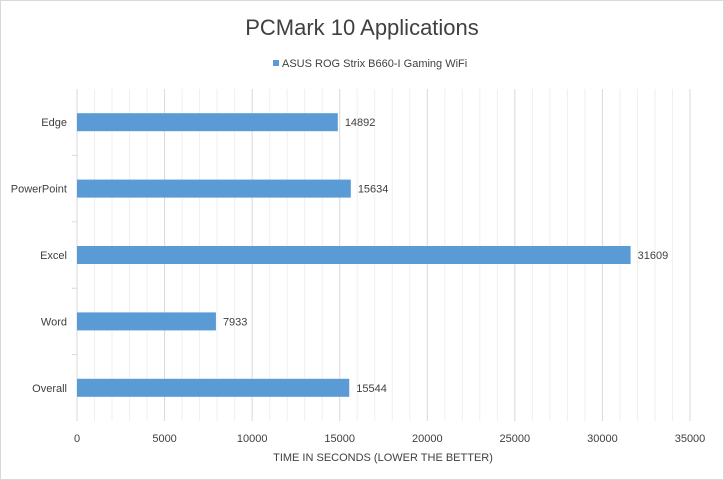 The width and height of the screenshot is (724, 480). I want to click on x-axis-title: TIME IN SECONDS (LOWER THE BETTER), so click(383, 458).